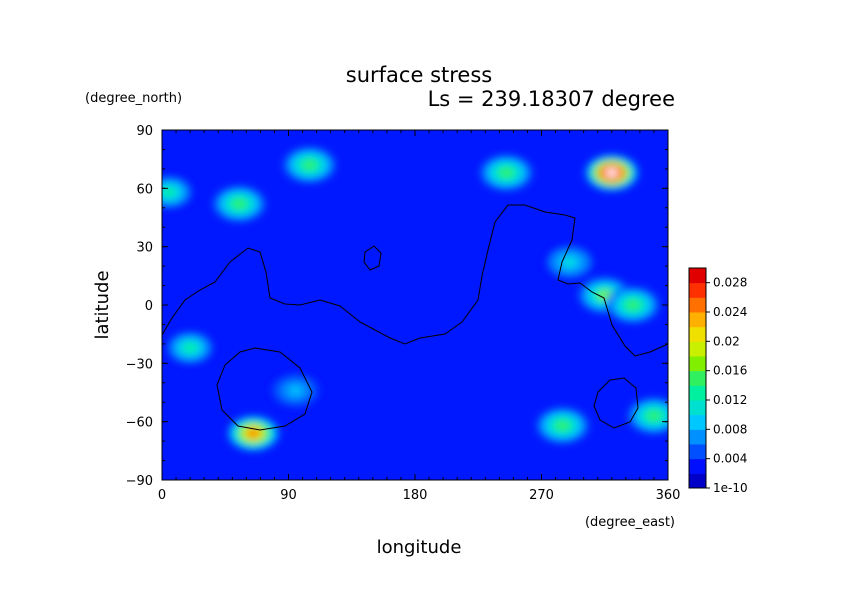  What do you see at coordinates (726, 341) in the screenshot?
I see `colorbar-label: 0.02` at bounding box center [726, 341].